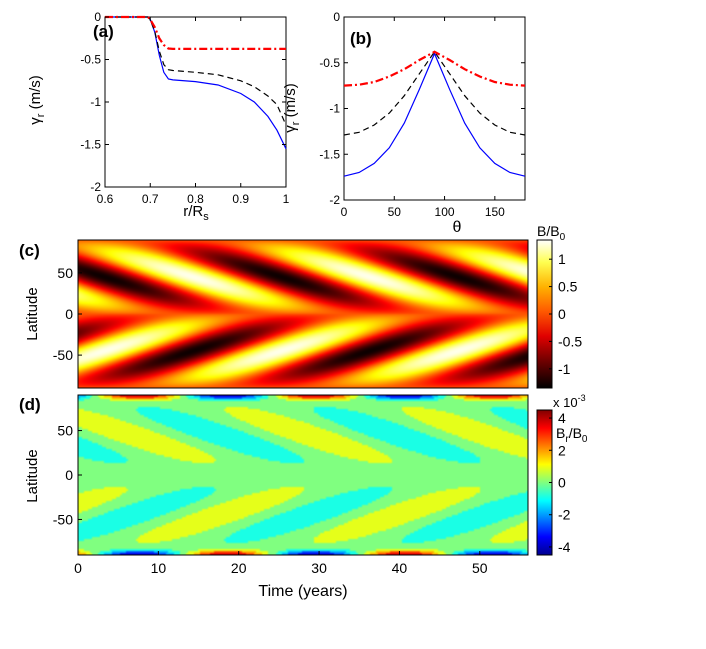  I want to click on panel-c-colorbar-tick-label: 1, so click(562, 259).